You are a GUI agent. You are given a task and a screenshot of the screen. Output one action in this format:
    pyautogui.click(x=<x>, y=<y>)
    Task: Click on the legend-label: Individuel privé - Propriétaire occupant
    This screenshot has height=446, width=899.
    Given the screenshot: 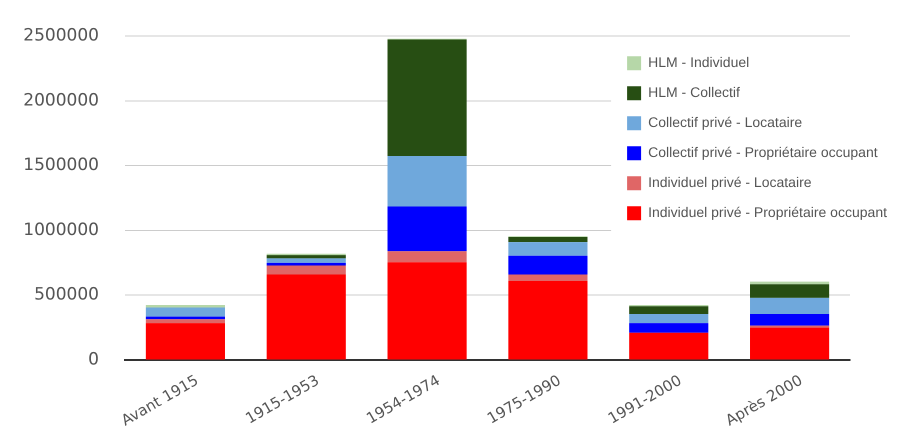 What is the action you would take?
    pyautogui.click(x=768, y=212)
    